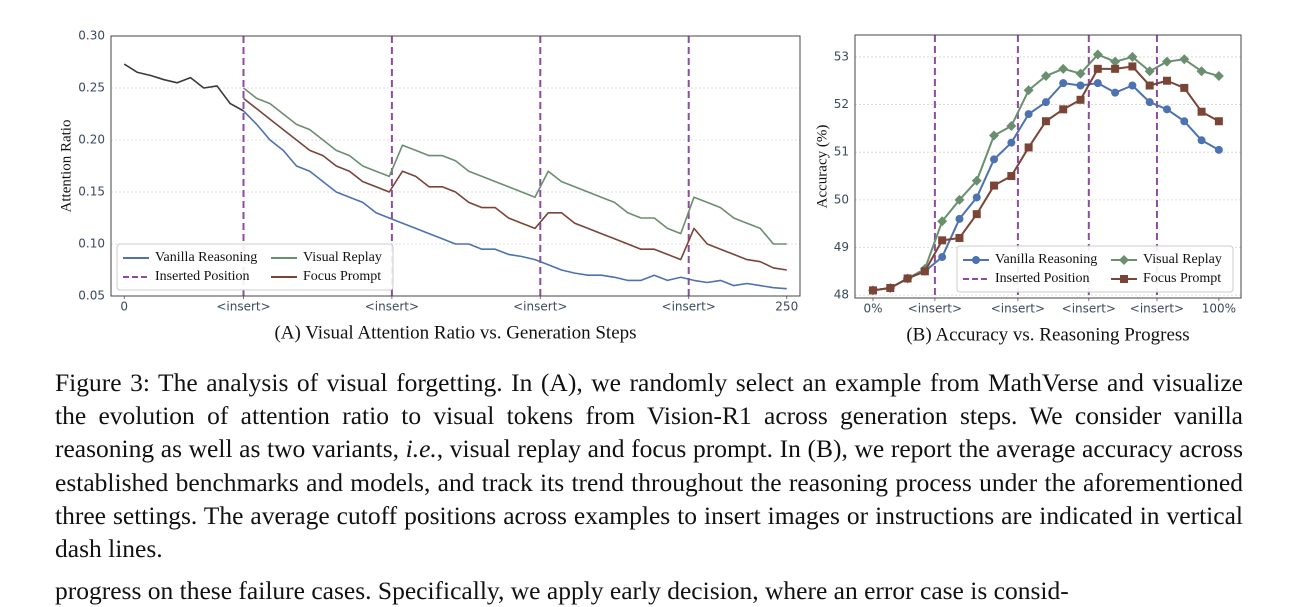  What do you see at coordinates (841, 104) in the screenshot?
I see `y-tick-label: 52` at bounding box center [841, 104].